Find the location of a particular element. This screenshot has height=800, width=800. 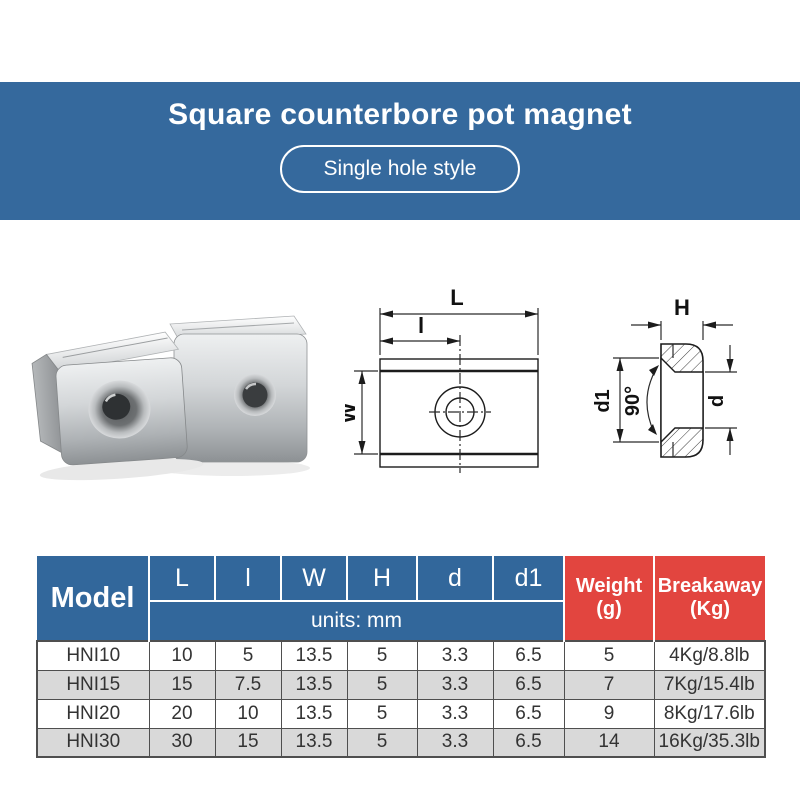

table-row: HNI10 10 5 13.5 5 3.3 6.5 5 4Kg/8.8lb is located at coordinates (401, 655).